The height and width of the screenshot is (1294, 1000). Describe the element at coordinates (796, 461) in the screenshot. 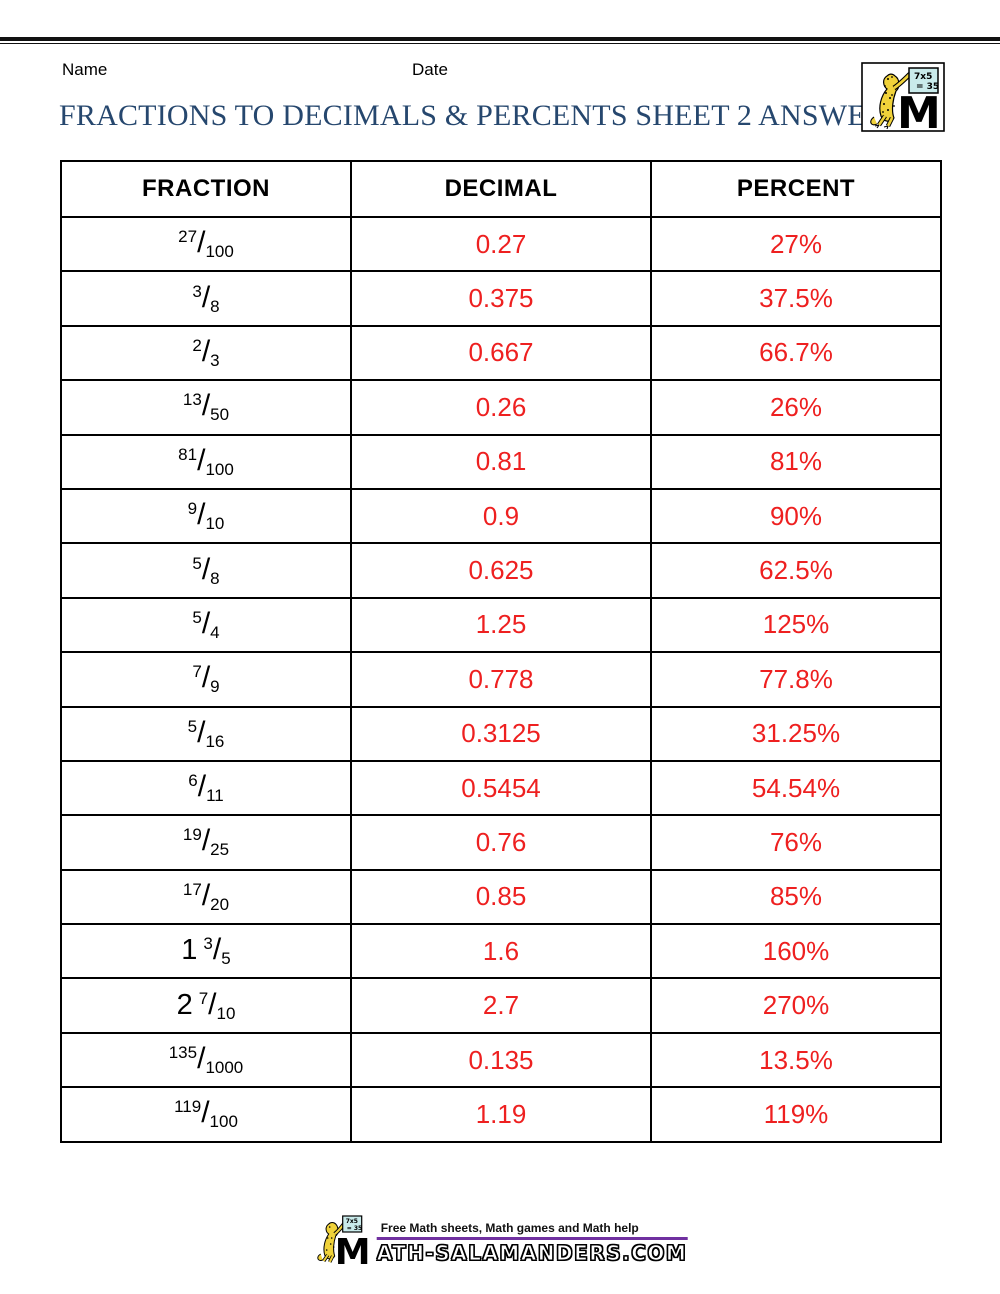

I see `percent-value: 81%` at that location.